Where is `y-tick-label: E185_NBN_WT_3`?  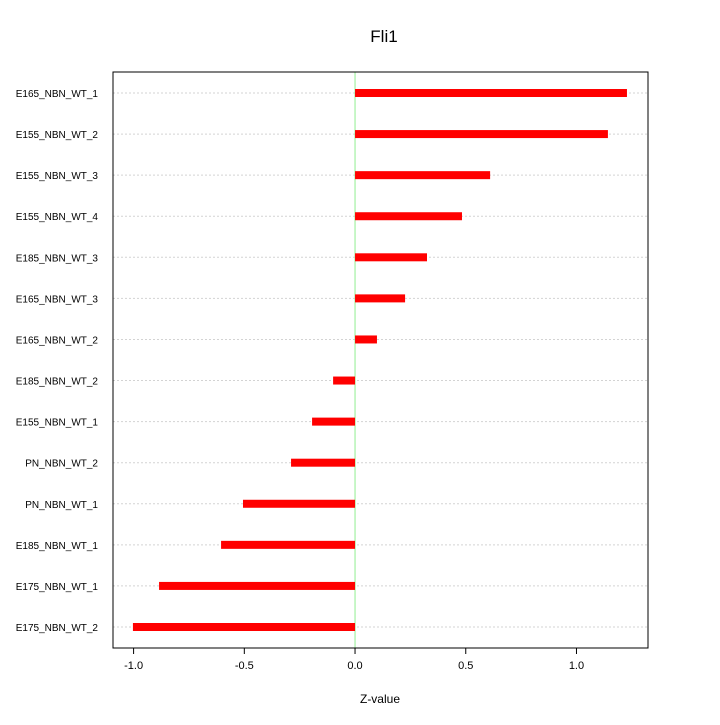 y-tick-label: E185_NBN_WT_3 is located at coordinates (57, 258).